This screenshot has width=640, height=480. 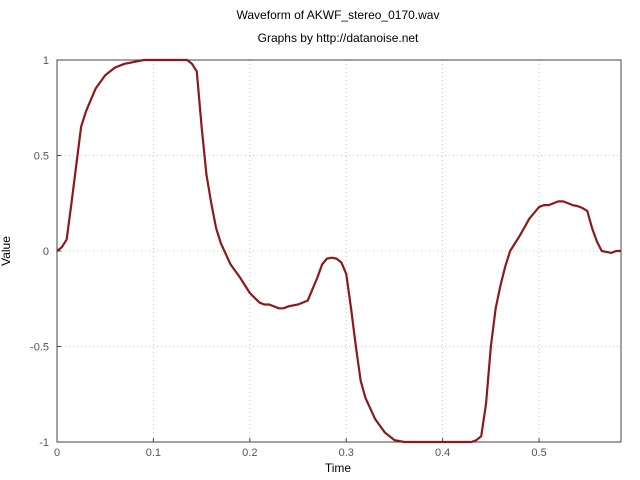 What do you see at coordinates (442, 453) in the screenshot?
I see `x-tick-label: 0.4` at bounding box center [442, 453].